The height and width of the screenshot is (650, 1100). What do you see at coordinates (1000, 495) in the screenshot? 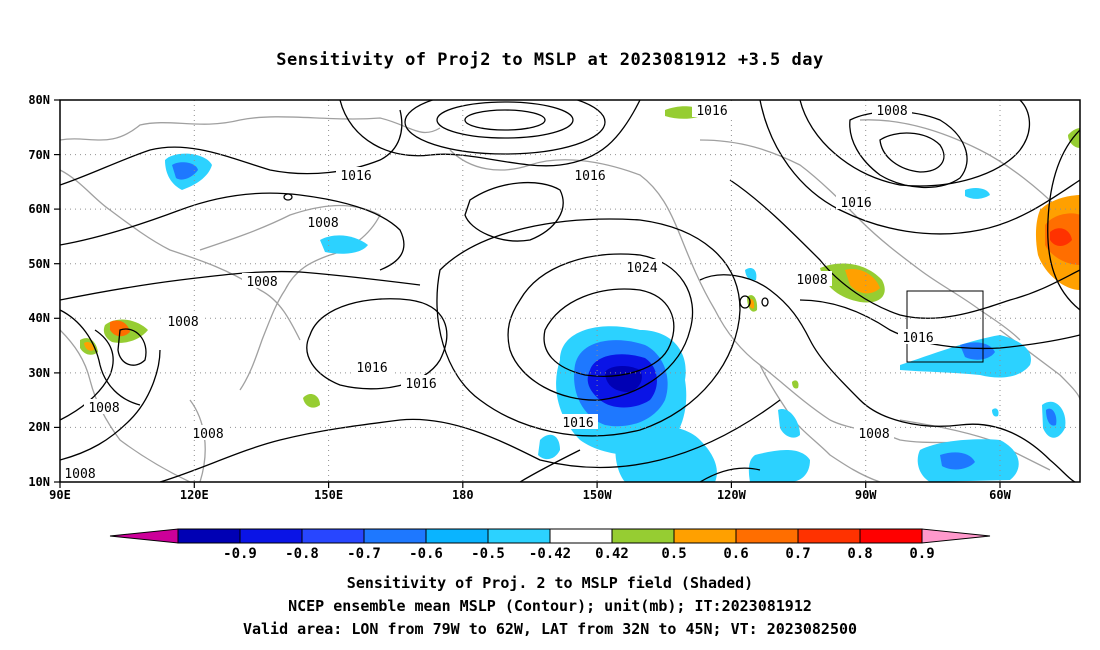
I see `x-tick-label: 60W` at bounding box center [1000, 495].